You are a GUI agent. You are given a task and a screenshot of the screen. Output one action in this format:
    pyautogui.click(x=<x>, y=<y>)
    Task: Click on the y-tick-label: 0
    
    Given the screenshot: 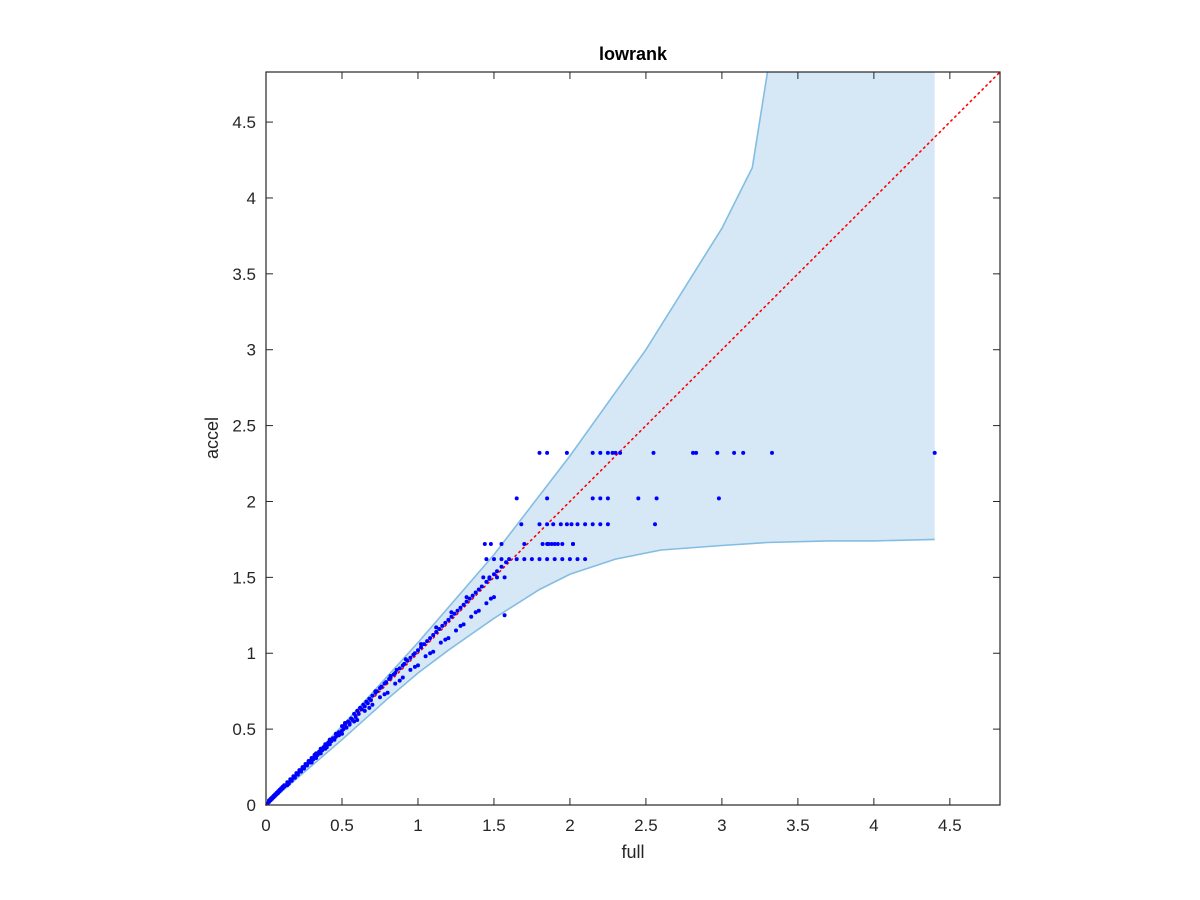 What is the action you would take?
    pyautogui.click(x=251, y=805)
    